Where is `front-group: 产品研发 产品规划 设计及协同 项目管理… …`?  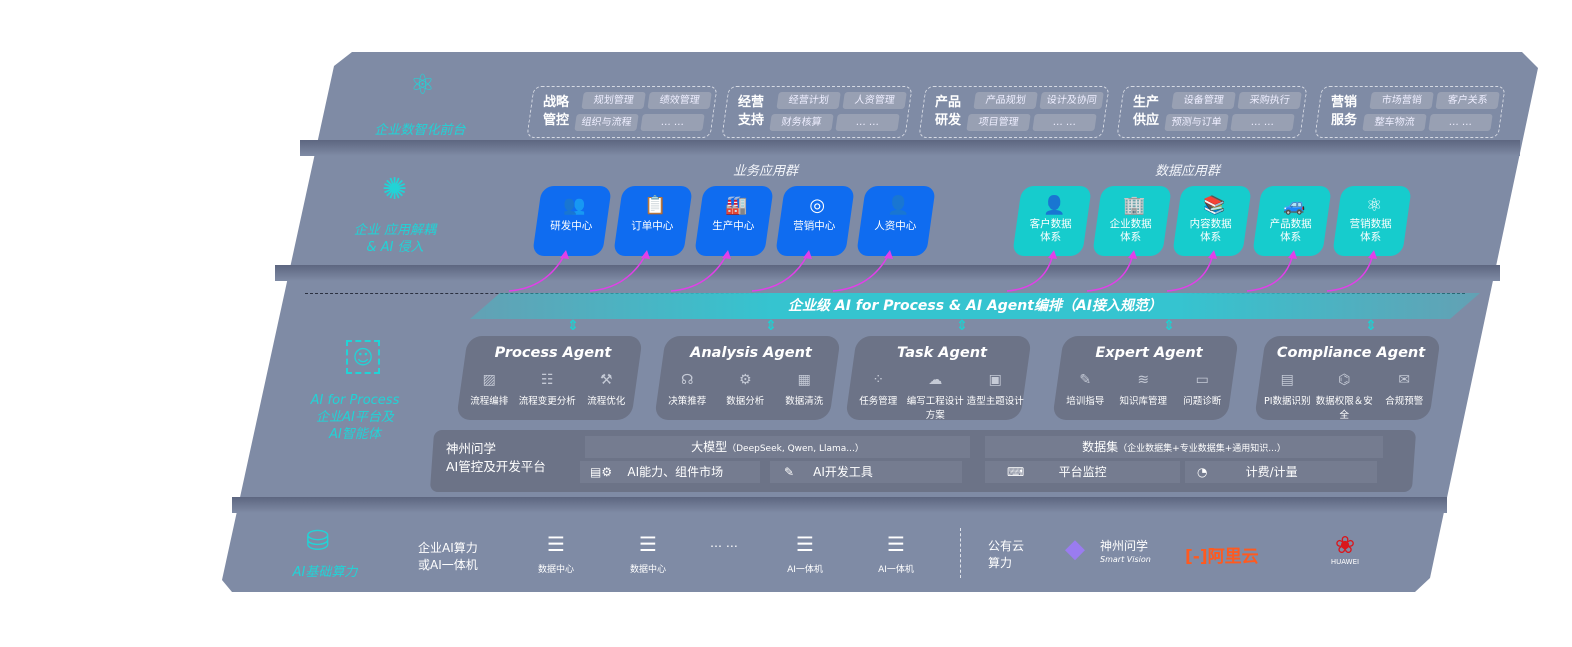 front-group: 产品研发 产品规划 设计及协同 项目管理… … is located at coordinates (1014, 112).